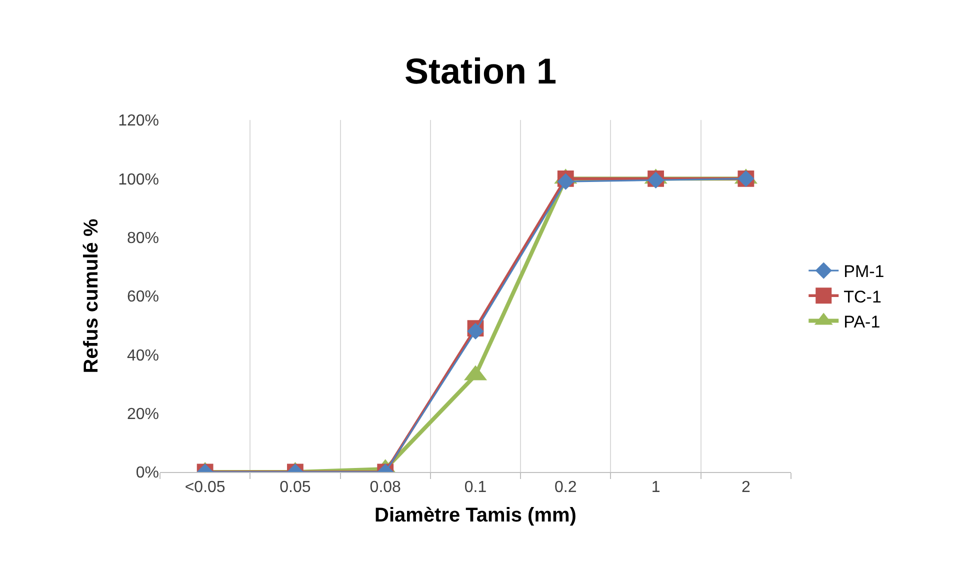 Image resolution: width=961 pixels, height=582 pixels. Describe the element at coordinates (863, 296) in the screenshot. I see `legend-label: TC-1` at that location.